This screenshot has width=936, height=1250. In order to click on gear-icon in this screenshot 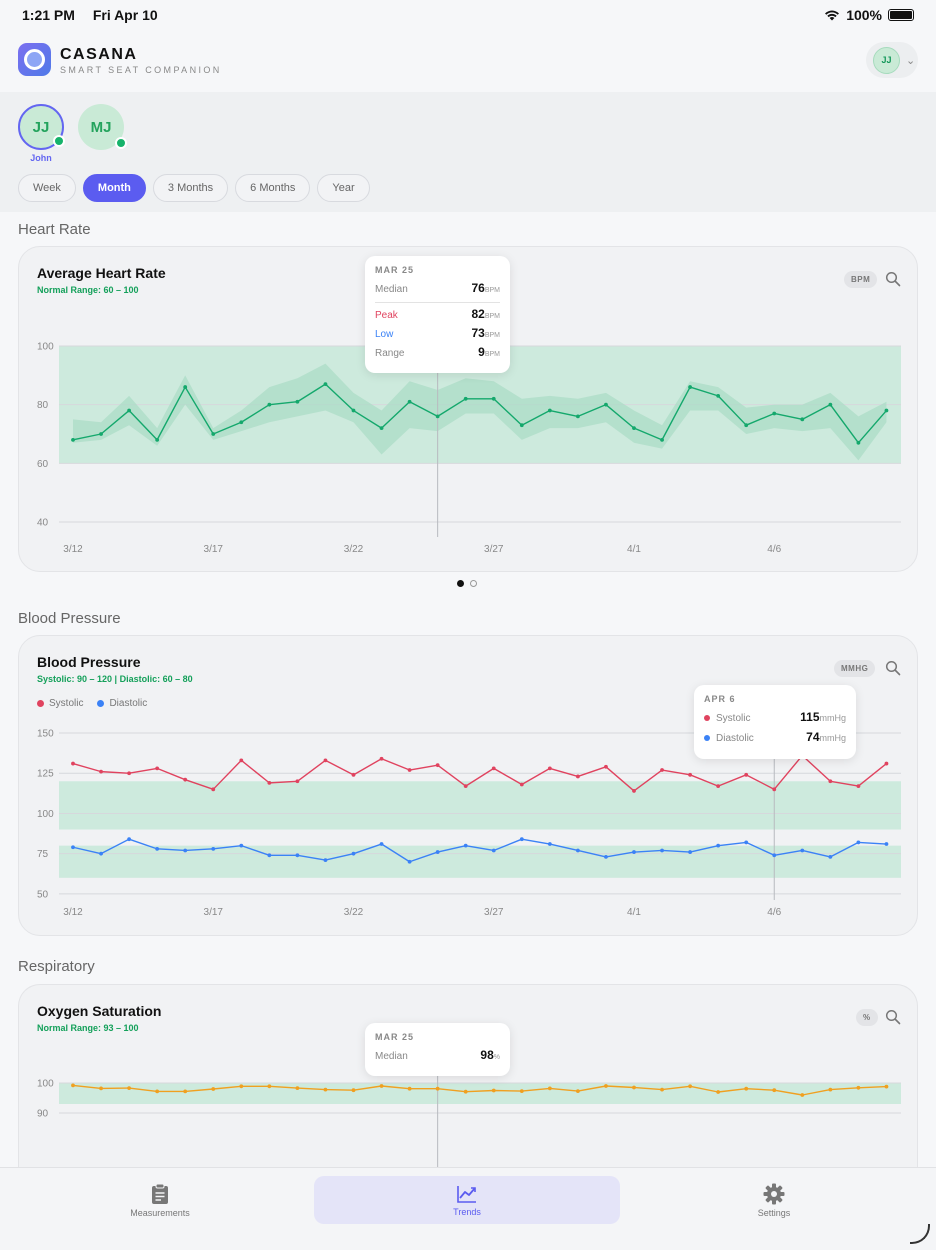, I will do `click(774, 1193)`.